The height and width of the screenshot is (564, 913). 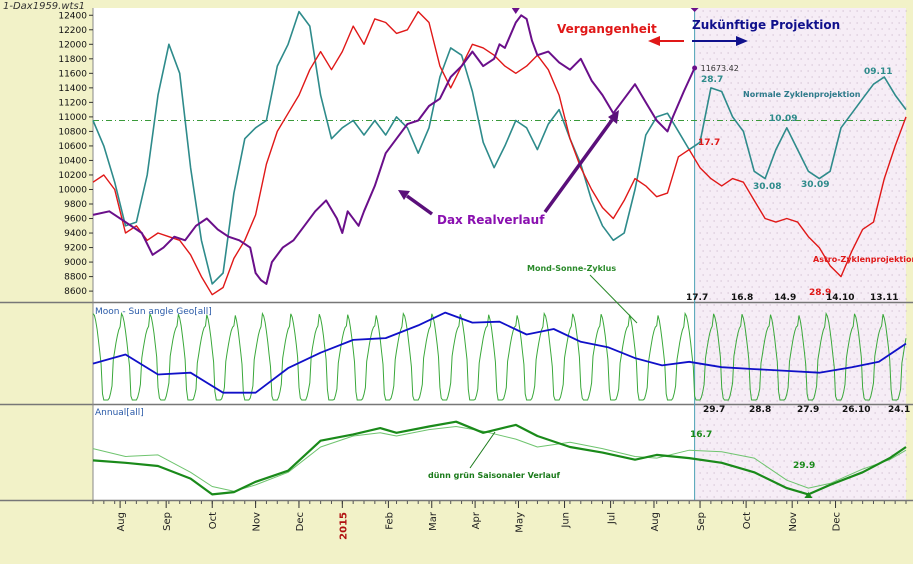 I want to click on y-tick-label: 11400, so click(x=72, y=89).